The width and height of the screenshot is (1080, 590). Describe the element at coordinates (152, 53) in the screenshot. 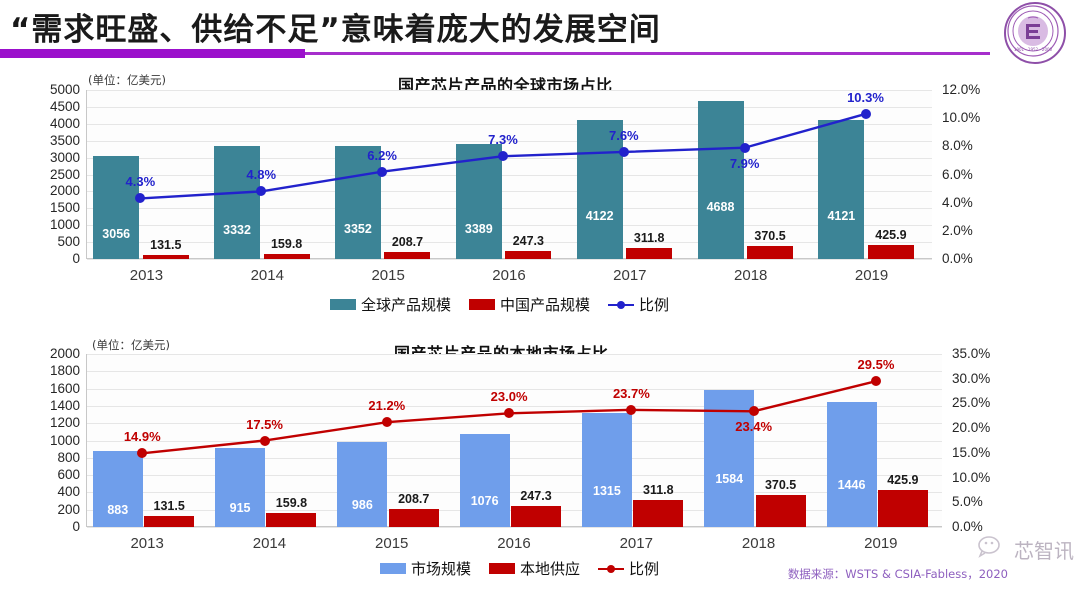

I see `title-rule-thick` at that location.